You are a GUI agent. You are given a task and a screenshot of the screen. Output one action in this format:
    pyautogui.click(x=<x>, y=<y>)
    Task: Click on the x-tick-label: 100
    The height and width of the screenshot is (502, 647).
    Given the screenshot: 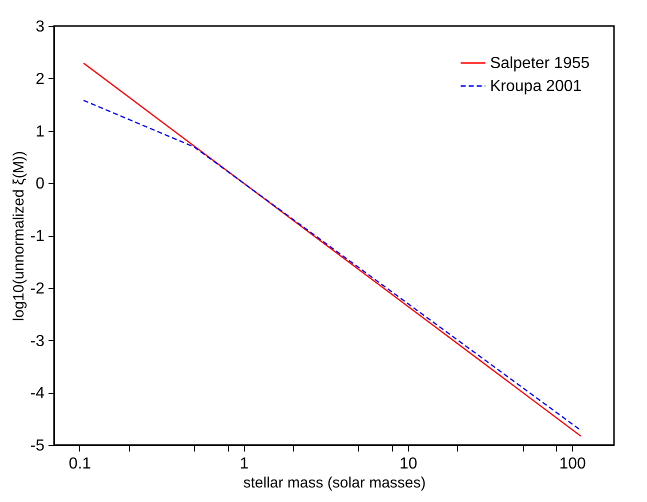 What is the action you would take?
    pyautogui.click(x=572, y=464)
    